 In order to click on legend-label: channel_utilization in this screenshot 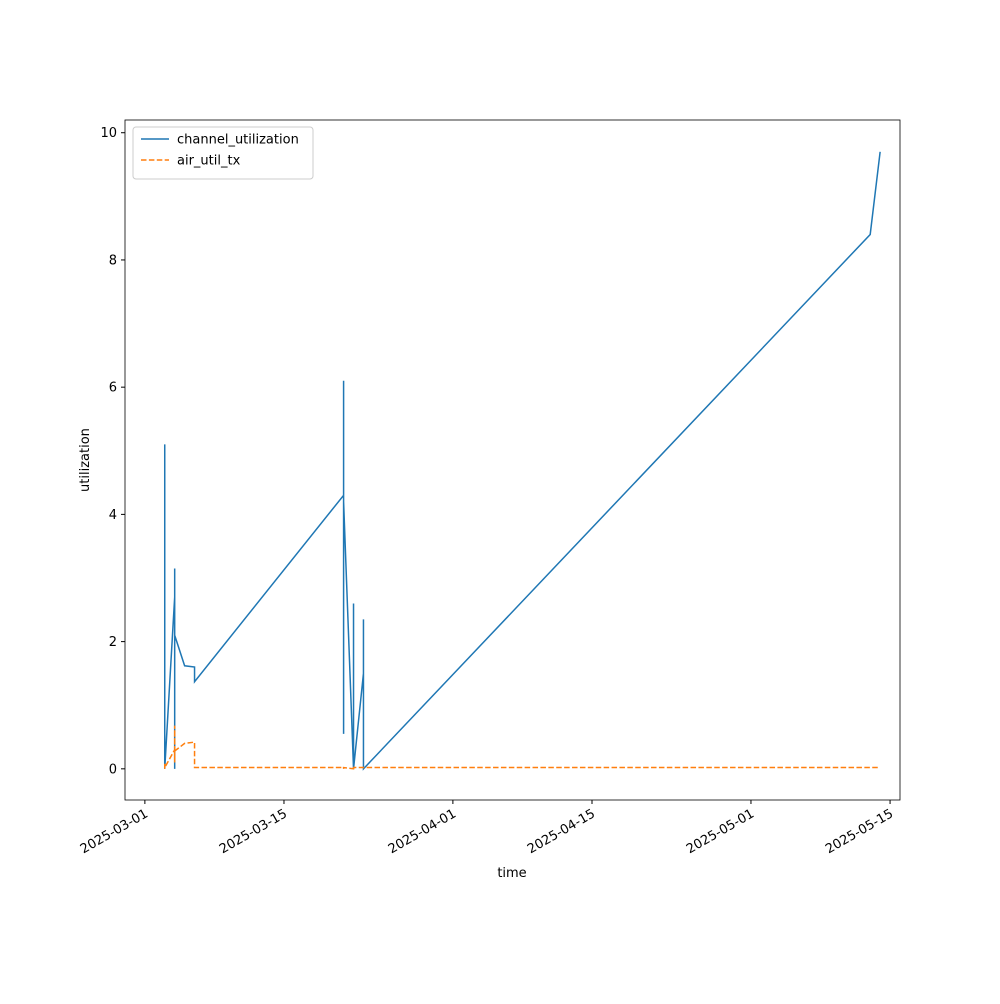, I will do `click(238, 140)`.